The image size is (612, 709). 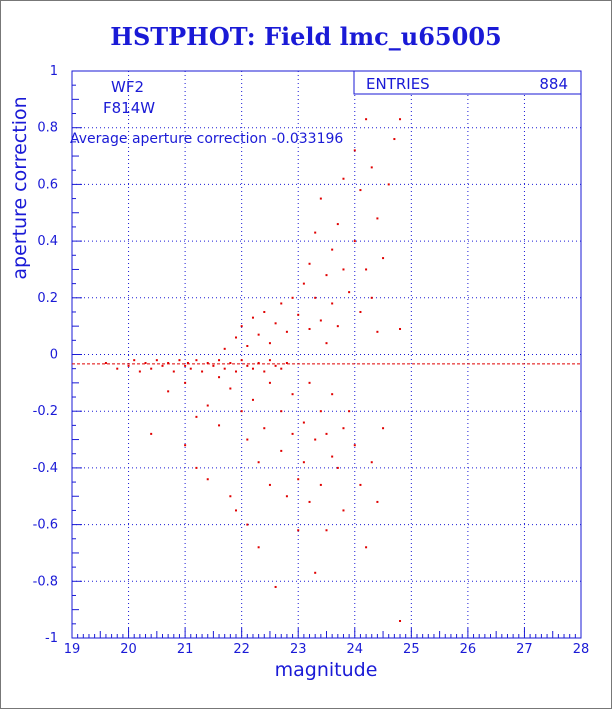 What do you see at coordinates (307, 139) in the screenshot?
I see `average-annotation-value: -0.033196` at bounding box center [307, 139].